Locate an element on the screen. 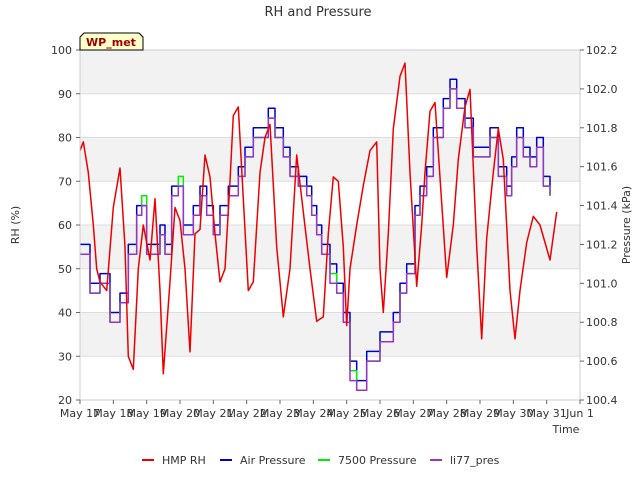  legend: HMP RH Air Pressure 7500 Pressure li77_pres is located at coordinates (321, 460).